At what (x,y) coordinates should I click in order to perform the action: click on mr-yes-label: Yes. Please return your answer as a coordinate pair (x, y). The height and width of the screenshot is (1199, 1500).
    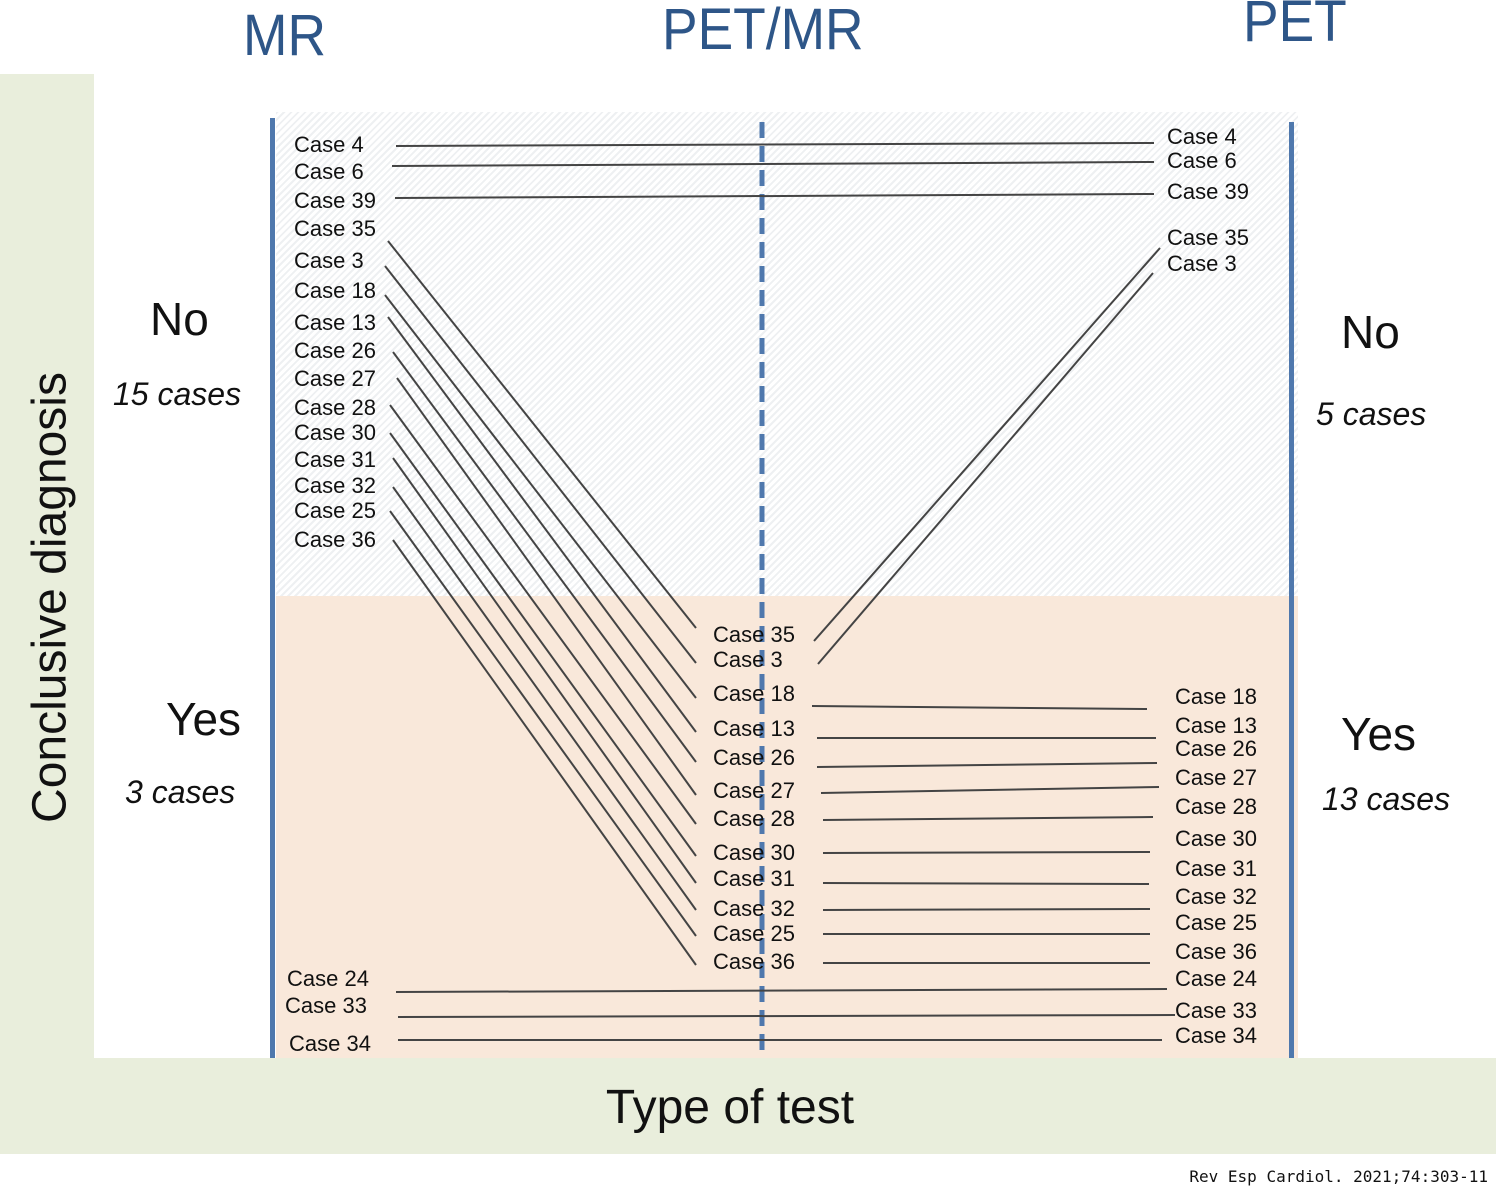
    Looking at the image, I should click on (204, 719).